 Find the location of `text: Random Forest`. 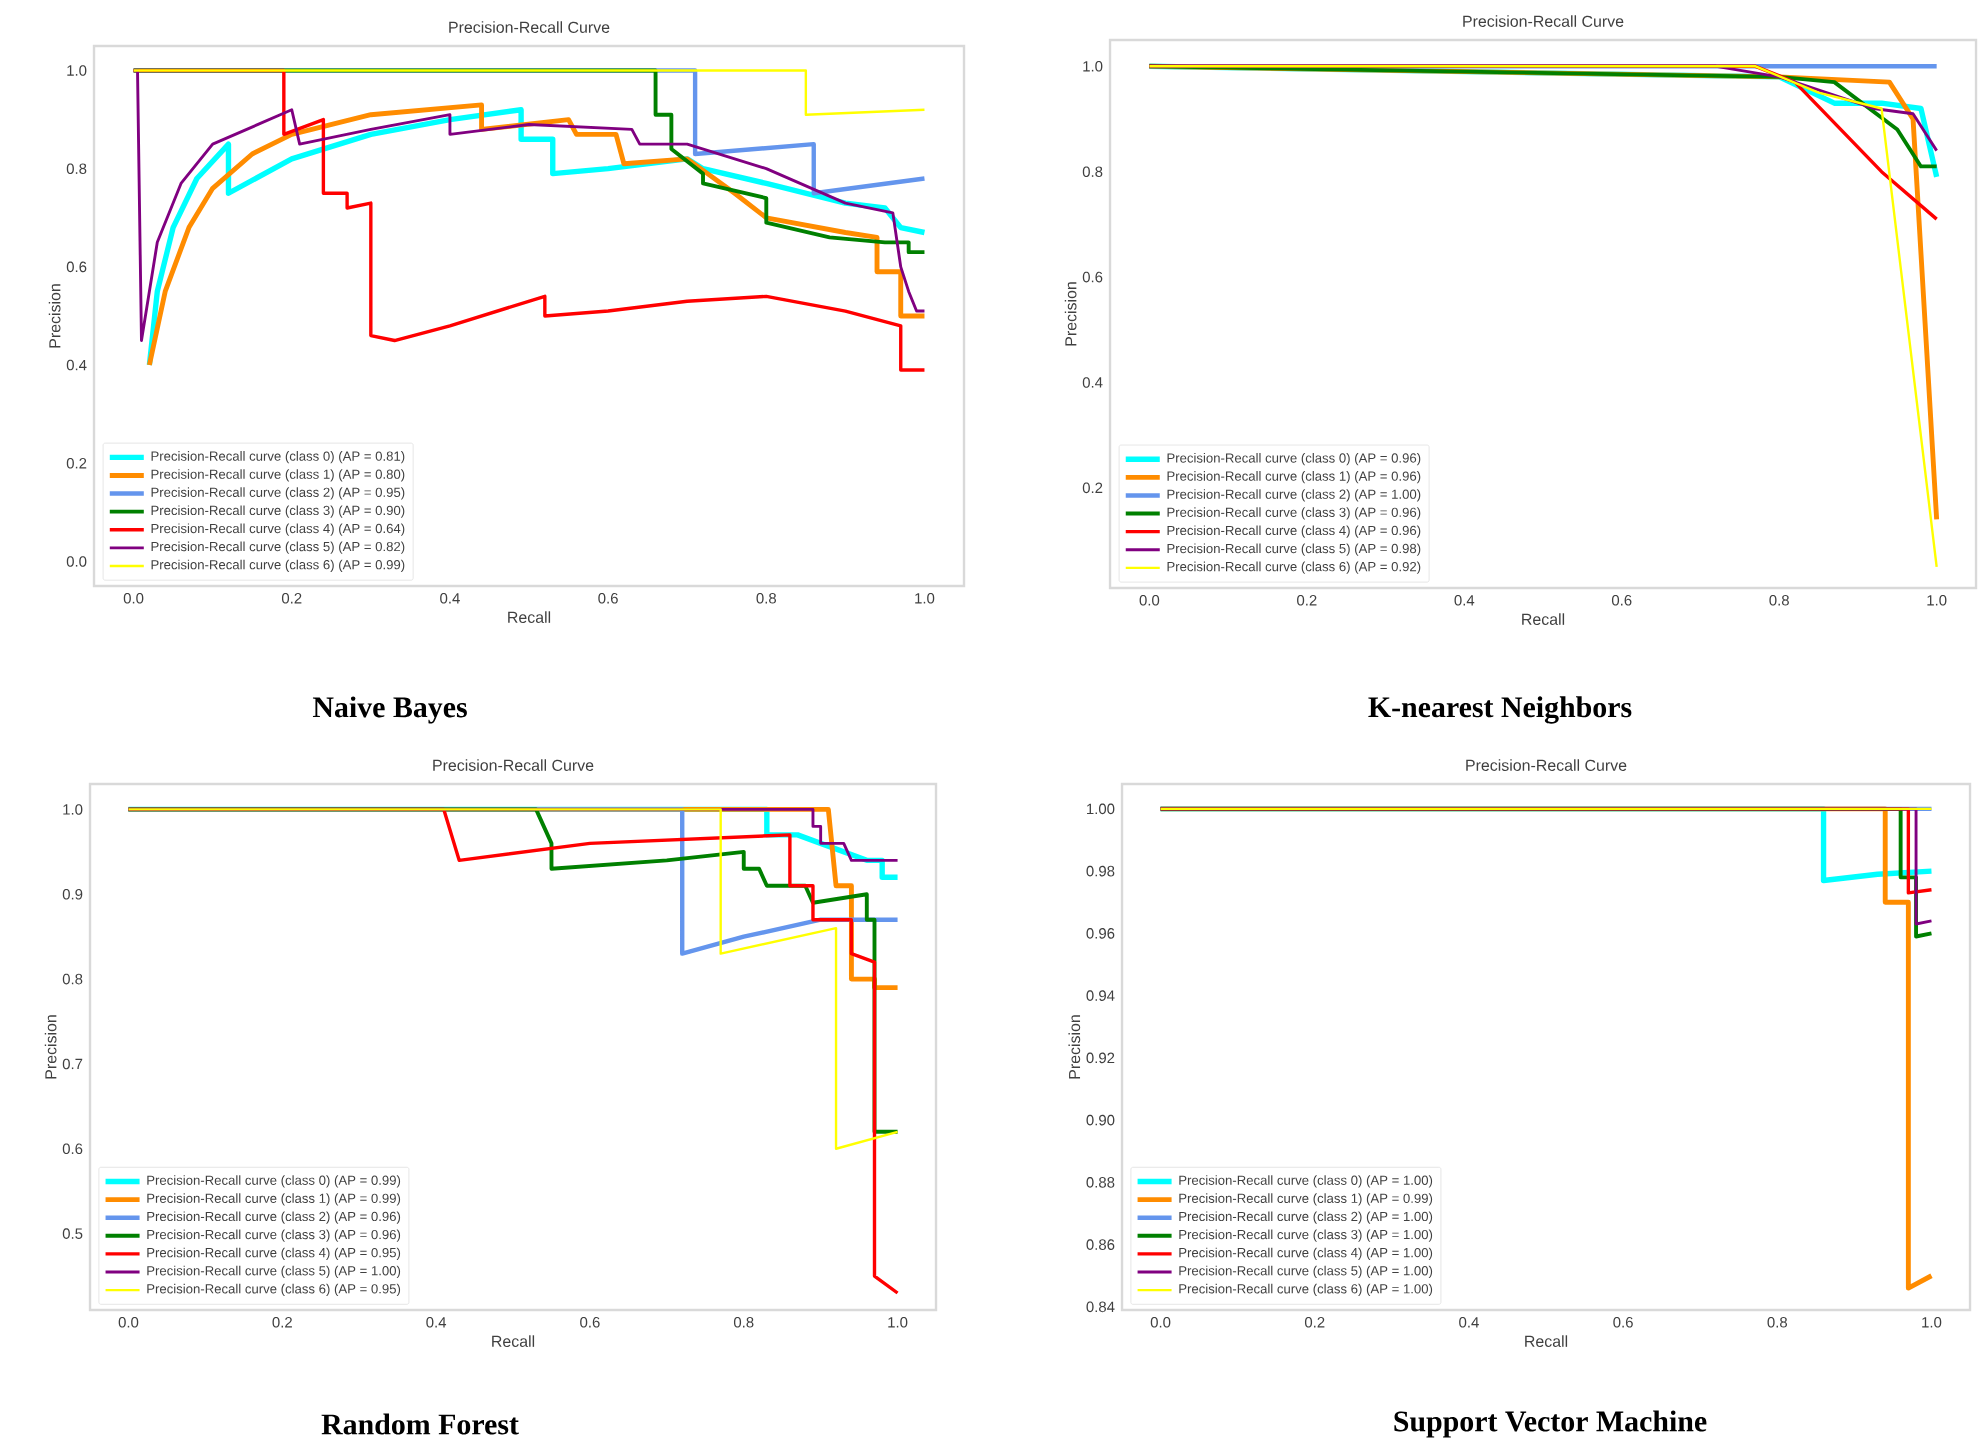

text: Random Forest is located at coordinates (420, 1424).